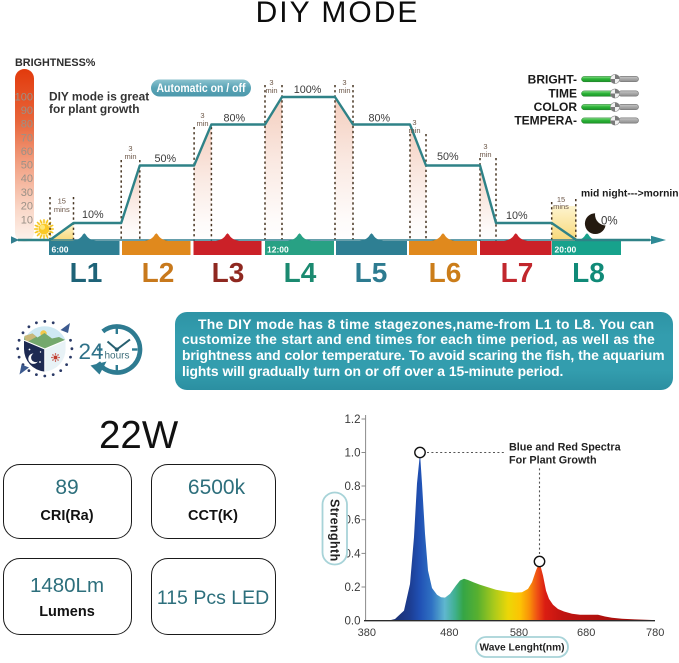 The height and width of the screenshot is (663, 679). What do you see at coordinates (655, 633) in the screenshot?
I see `svg-text: 780` at bounding box center [655, 633].